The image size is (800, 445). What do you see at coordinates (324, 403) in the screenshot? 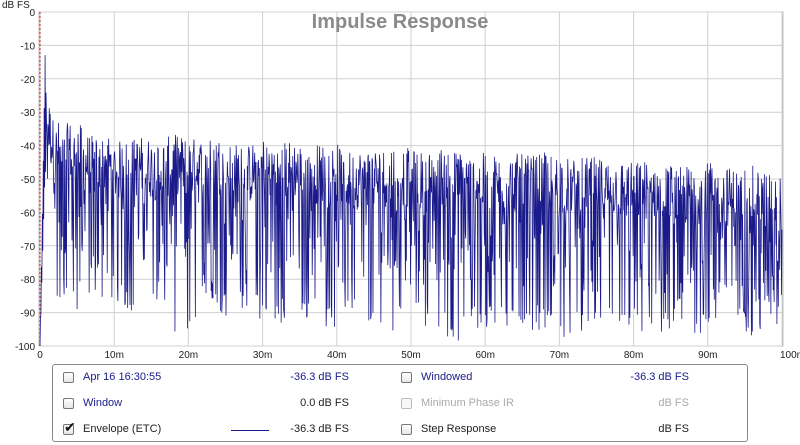
I see `legend-value: 0.0 dB FS` at bounding box center [324, 403].